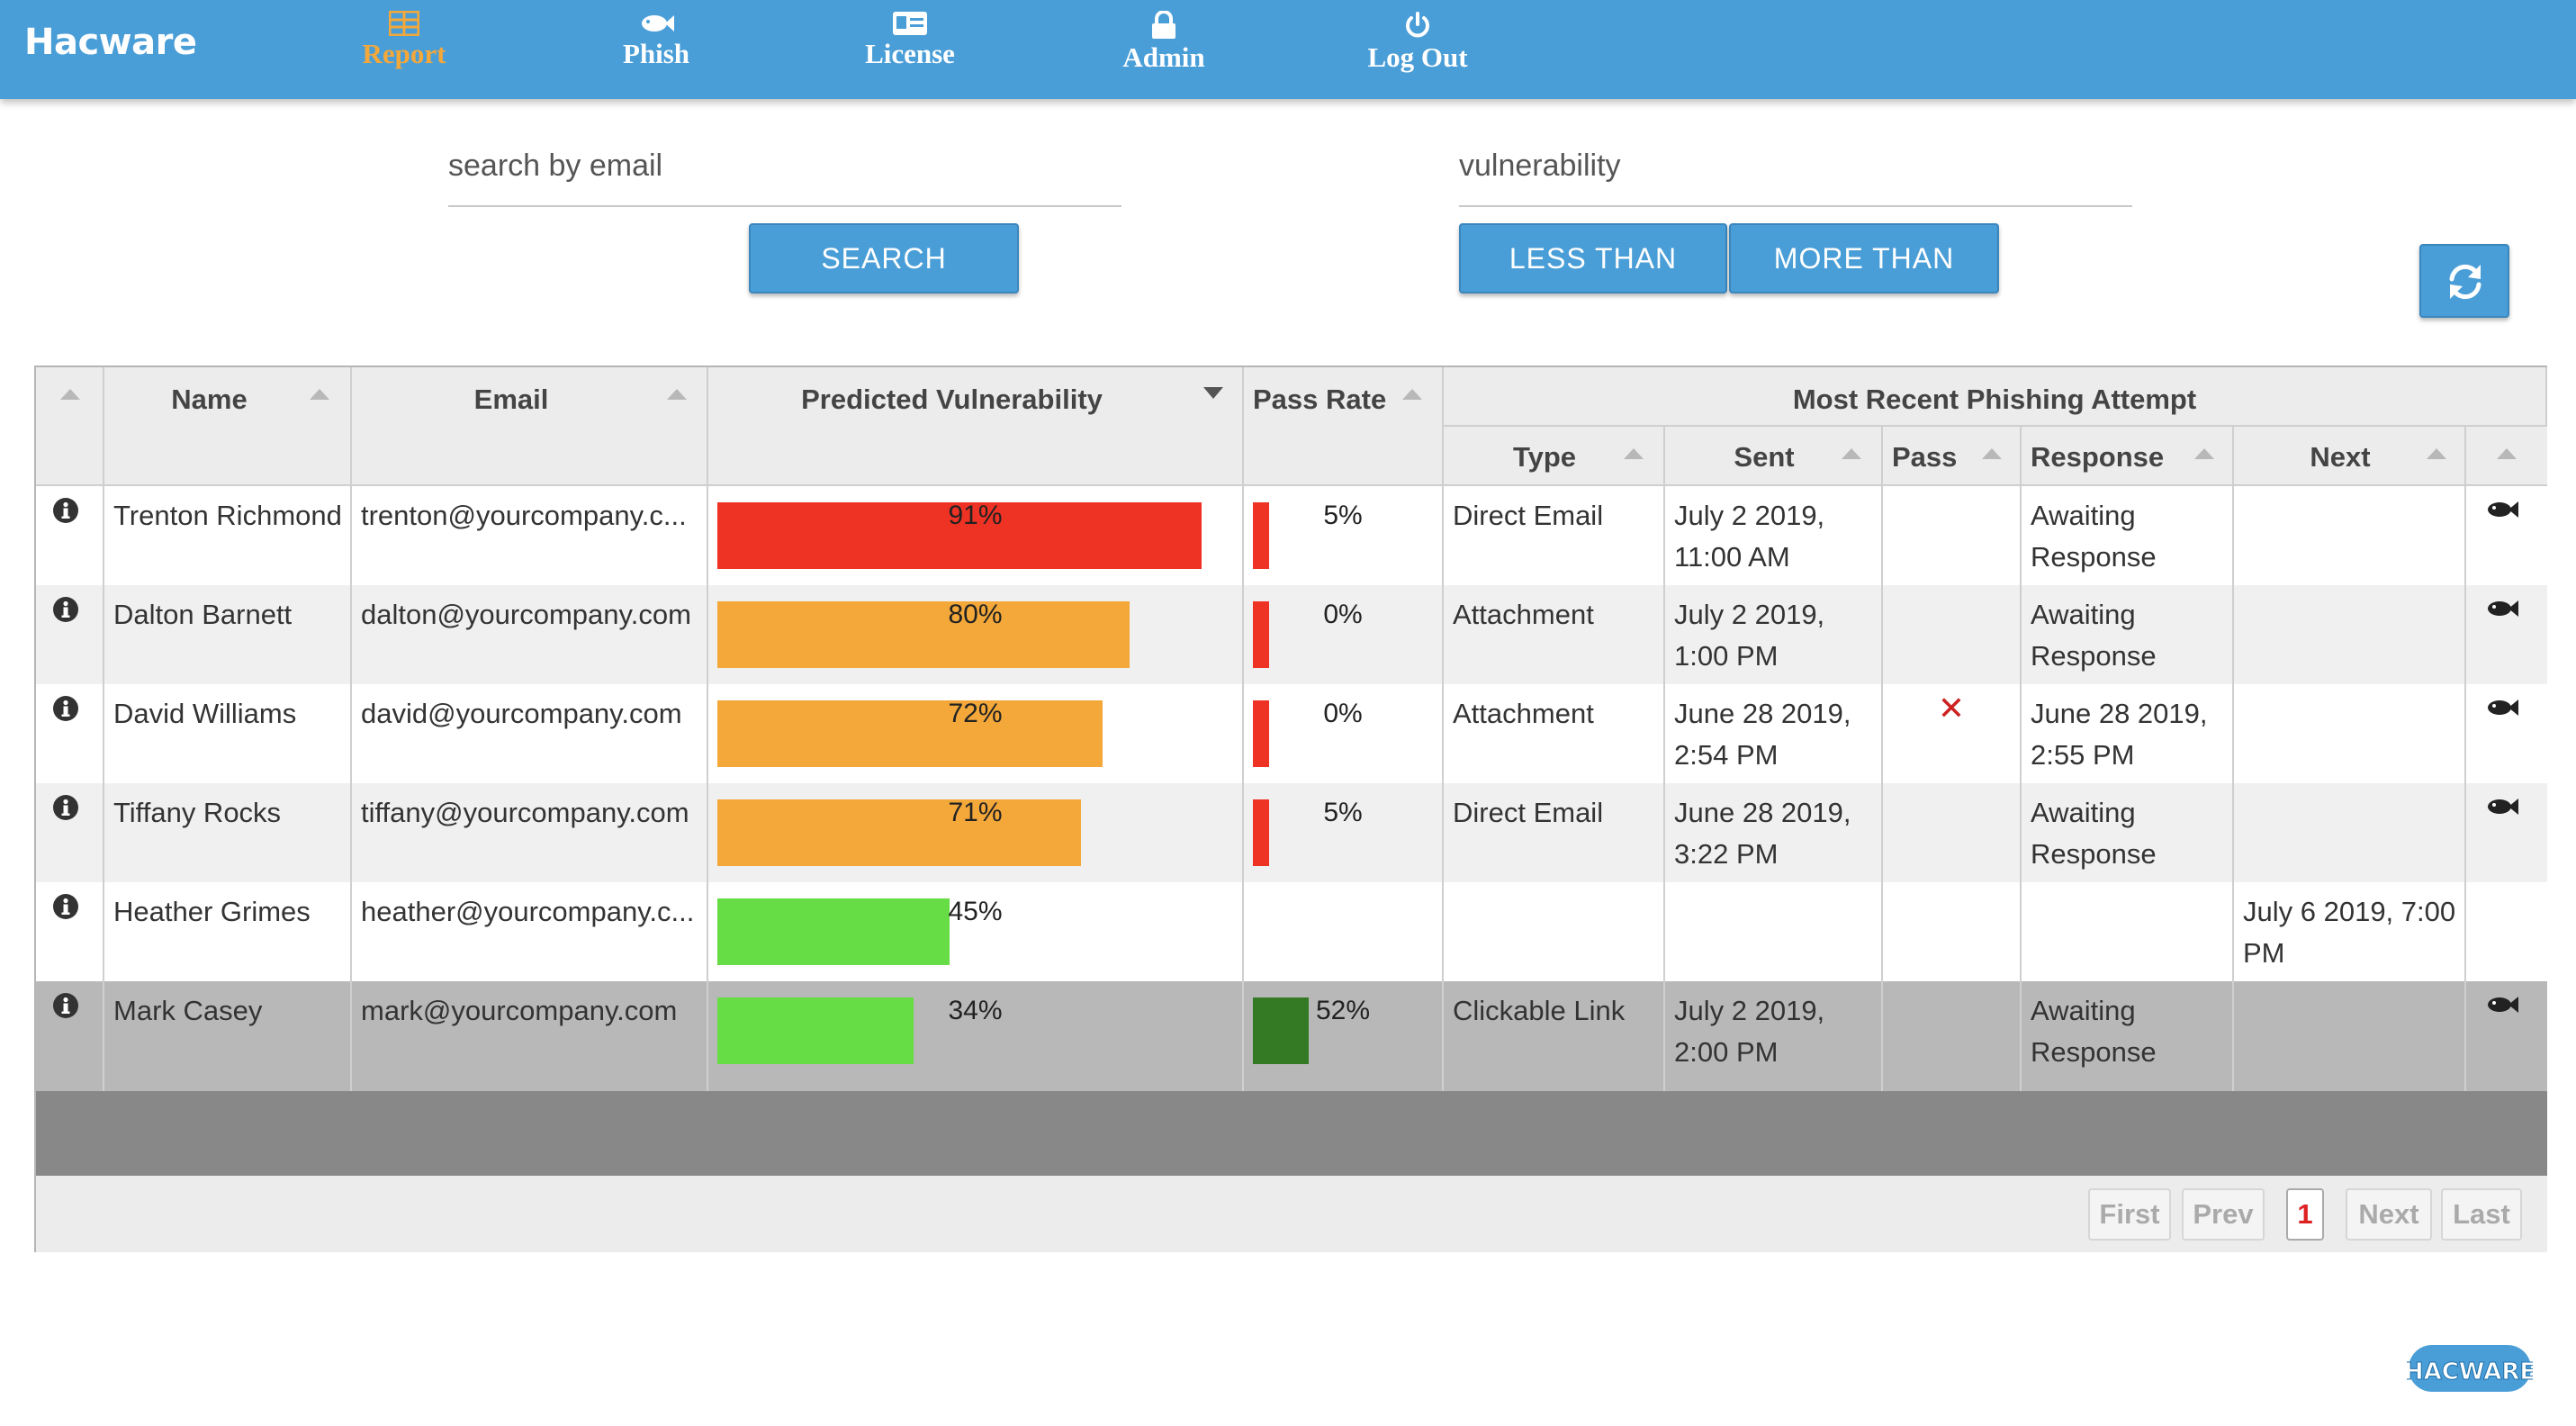 Image resolution: width=2576 pixels, height=1426 pixels. Describe the element at coordinates (1774, 832) in the screenshot. I see `sent-cell: June 28 2019, 3:22 PM` at that location.